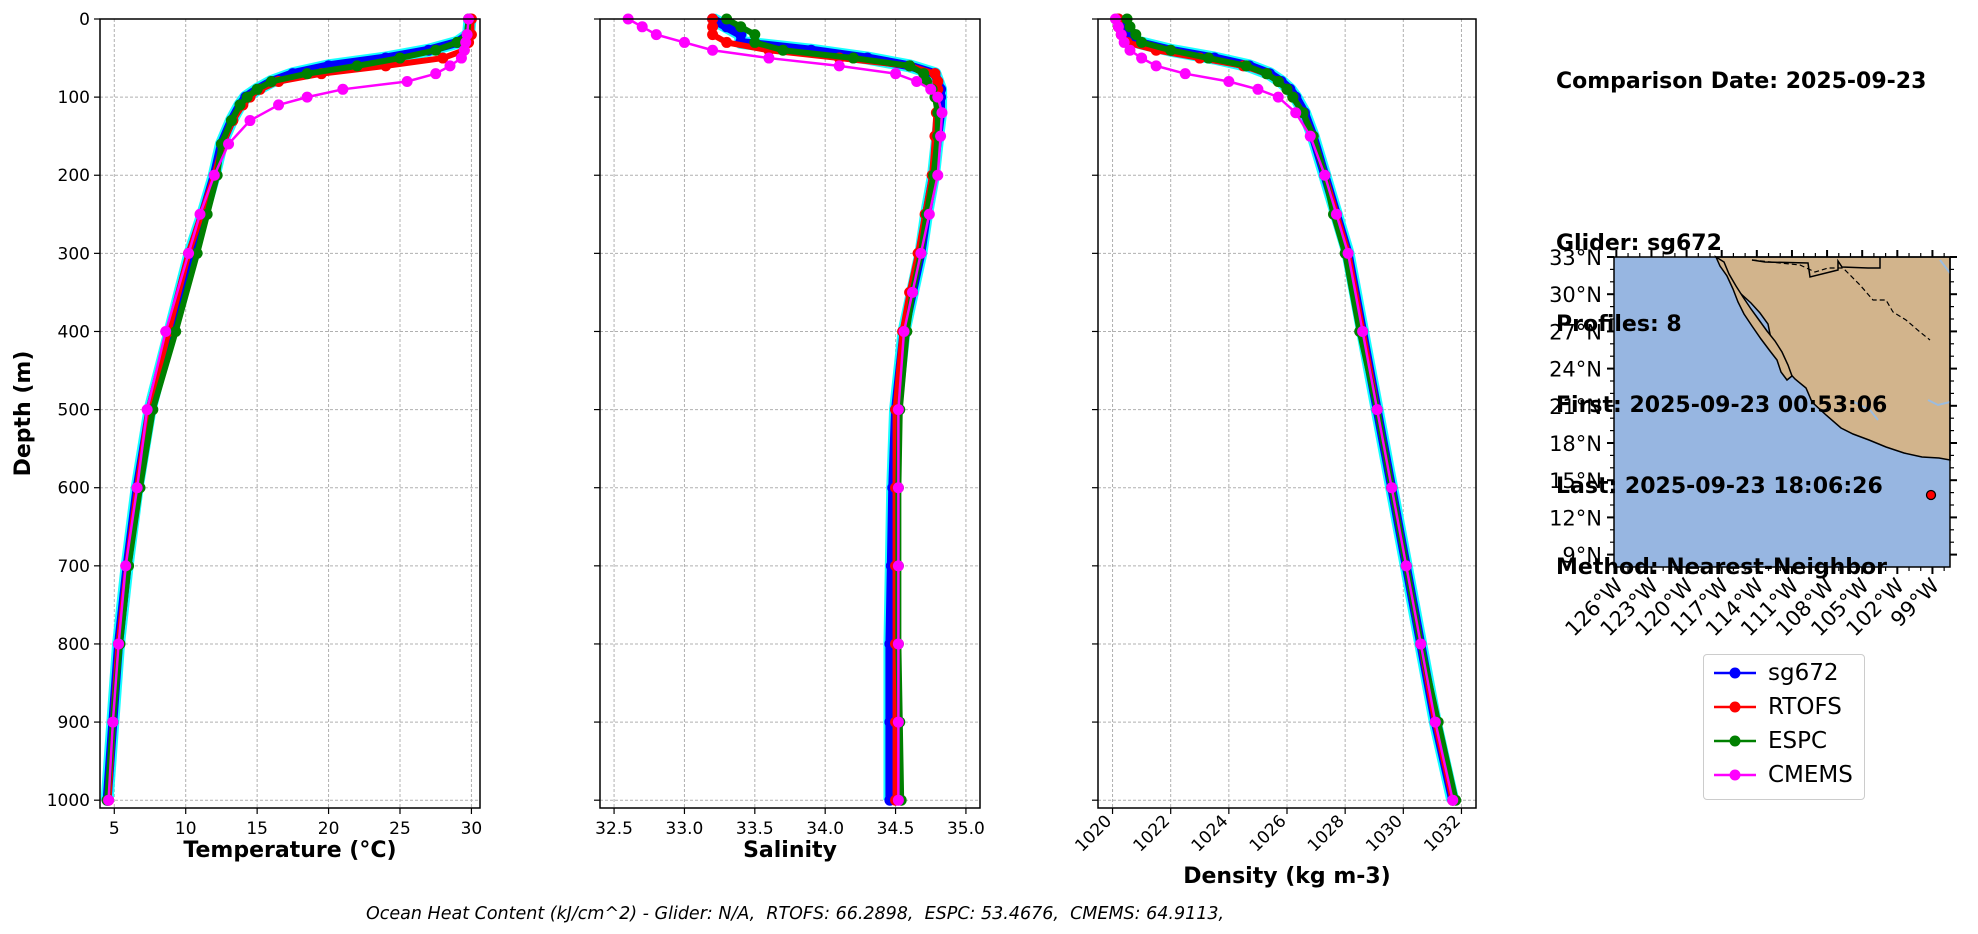 The image size is (1978, 934). I want to click on y-tick-label: 200, so click(74, 176).